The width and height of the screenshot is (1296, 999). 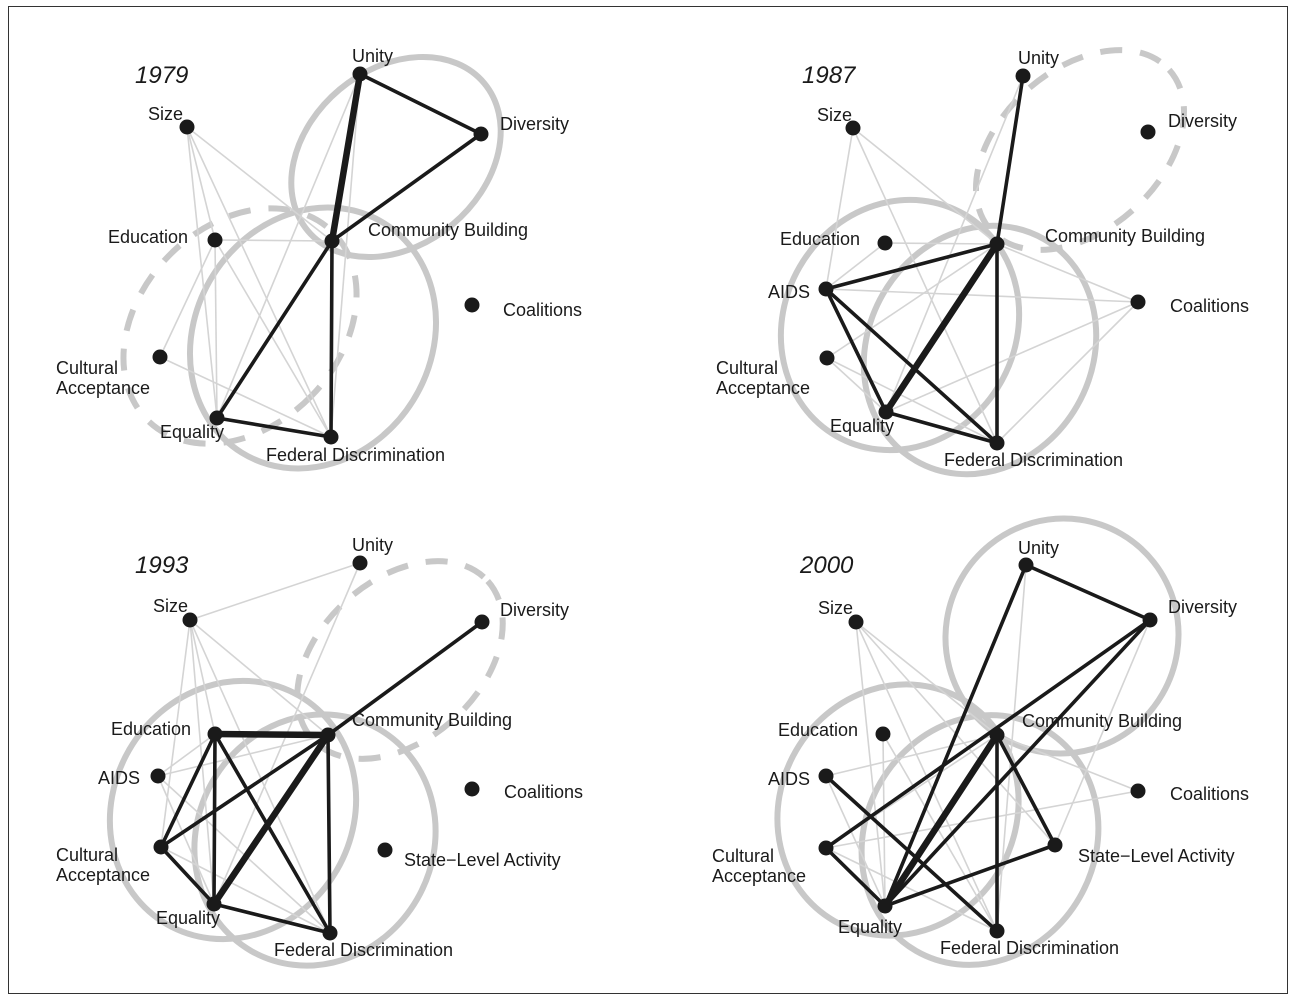 I want to click on strong-edge-aids-community, so click(x=911, y=266).